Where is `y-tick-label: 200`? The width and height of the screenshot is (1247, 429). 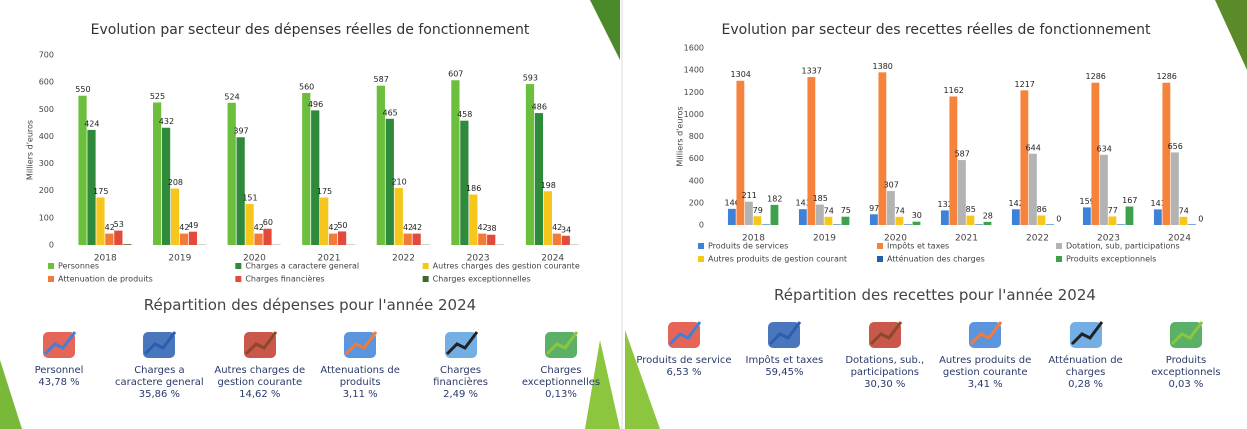 y-tick-label: 200 is located at coordinates (696, 202).